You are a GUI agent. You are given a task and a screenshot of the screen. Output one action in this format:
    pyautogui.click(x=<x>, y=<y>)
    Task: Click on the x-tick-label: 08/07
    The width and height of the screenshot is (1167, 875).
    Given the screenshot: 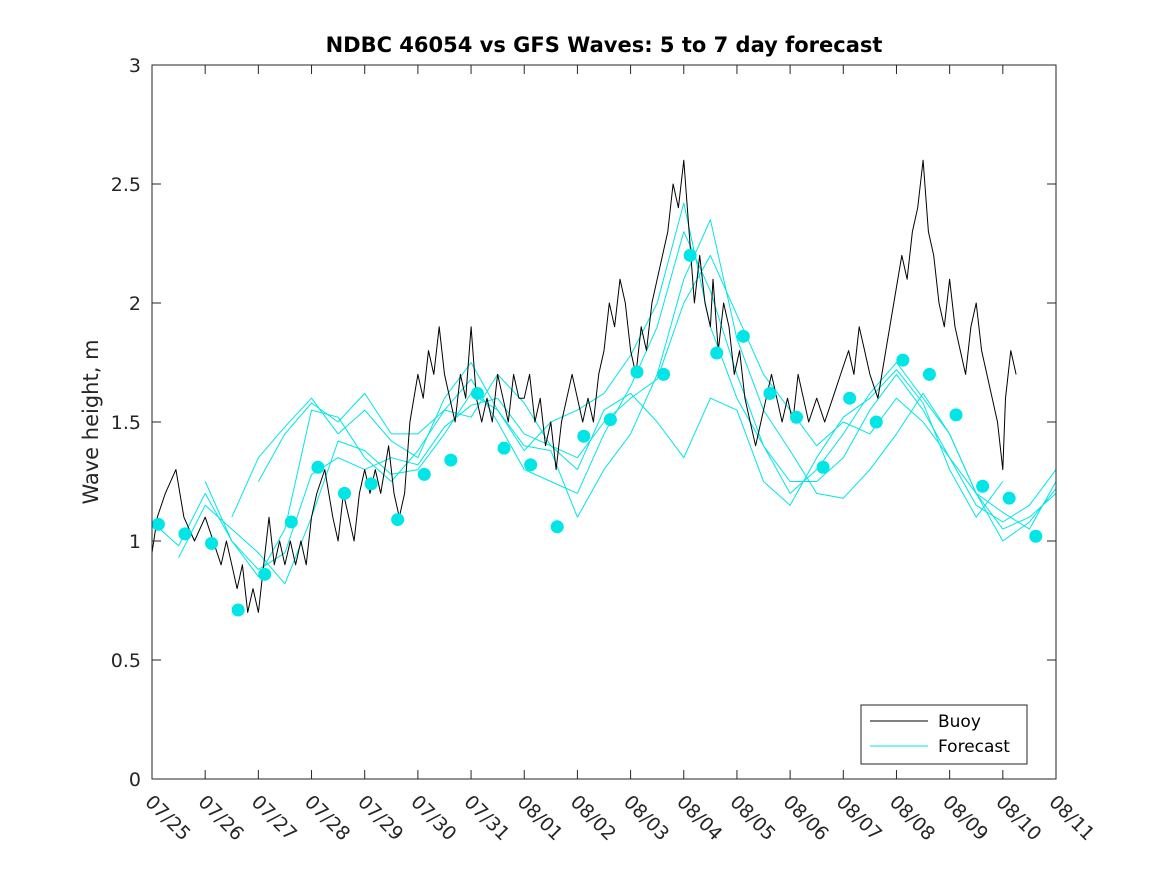 What is the action you would take?
    pyautogui.click(x=859, y=818)
    